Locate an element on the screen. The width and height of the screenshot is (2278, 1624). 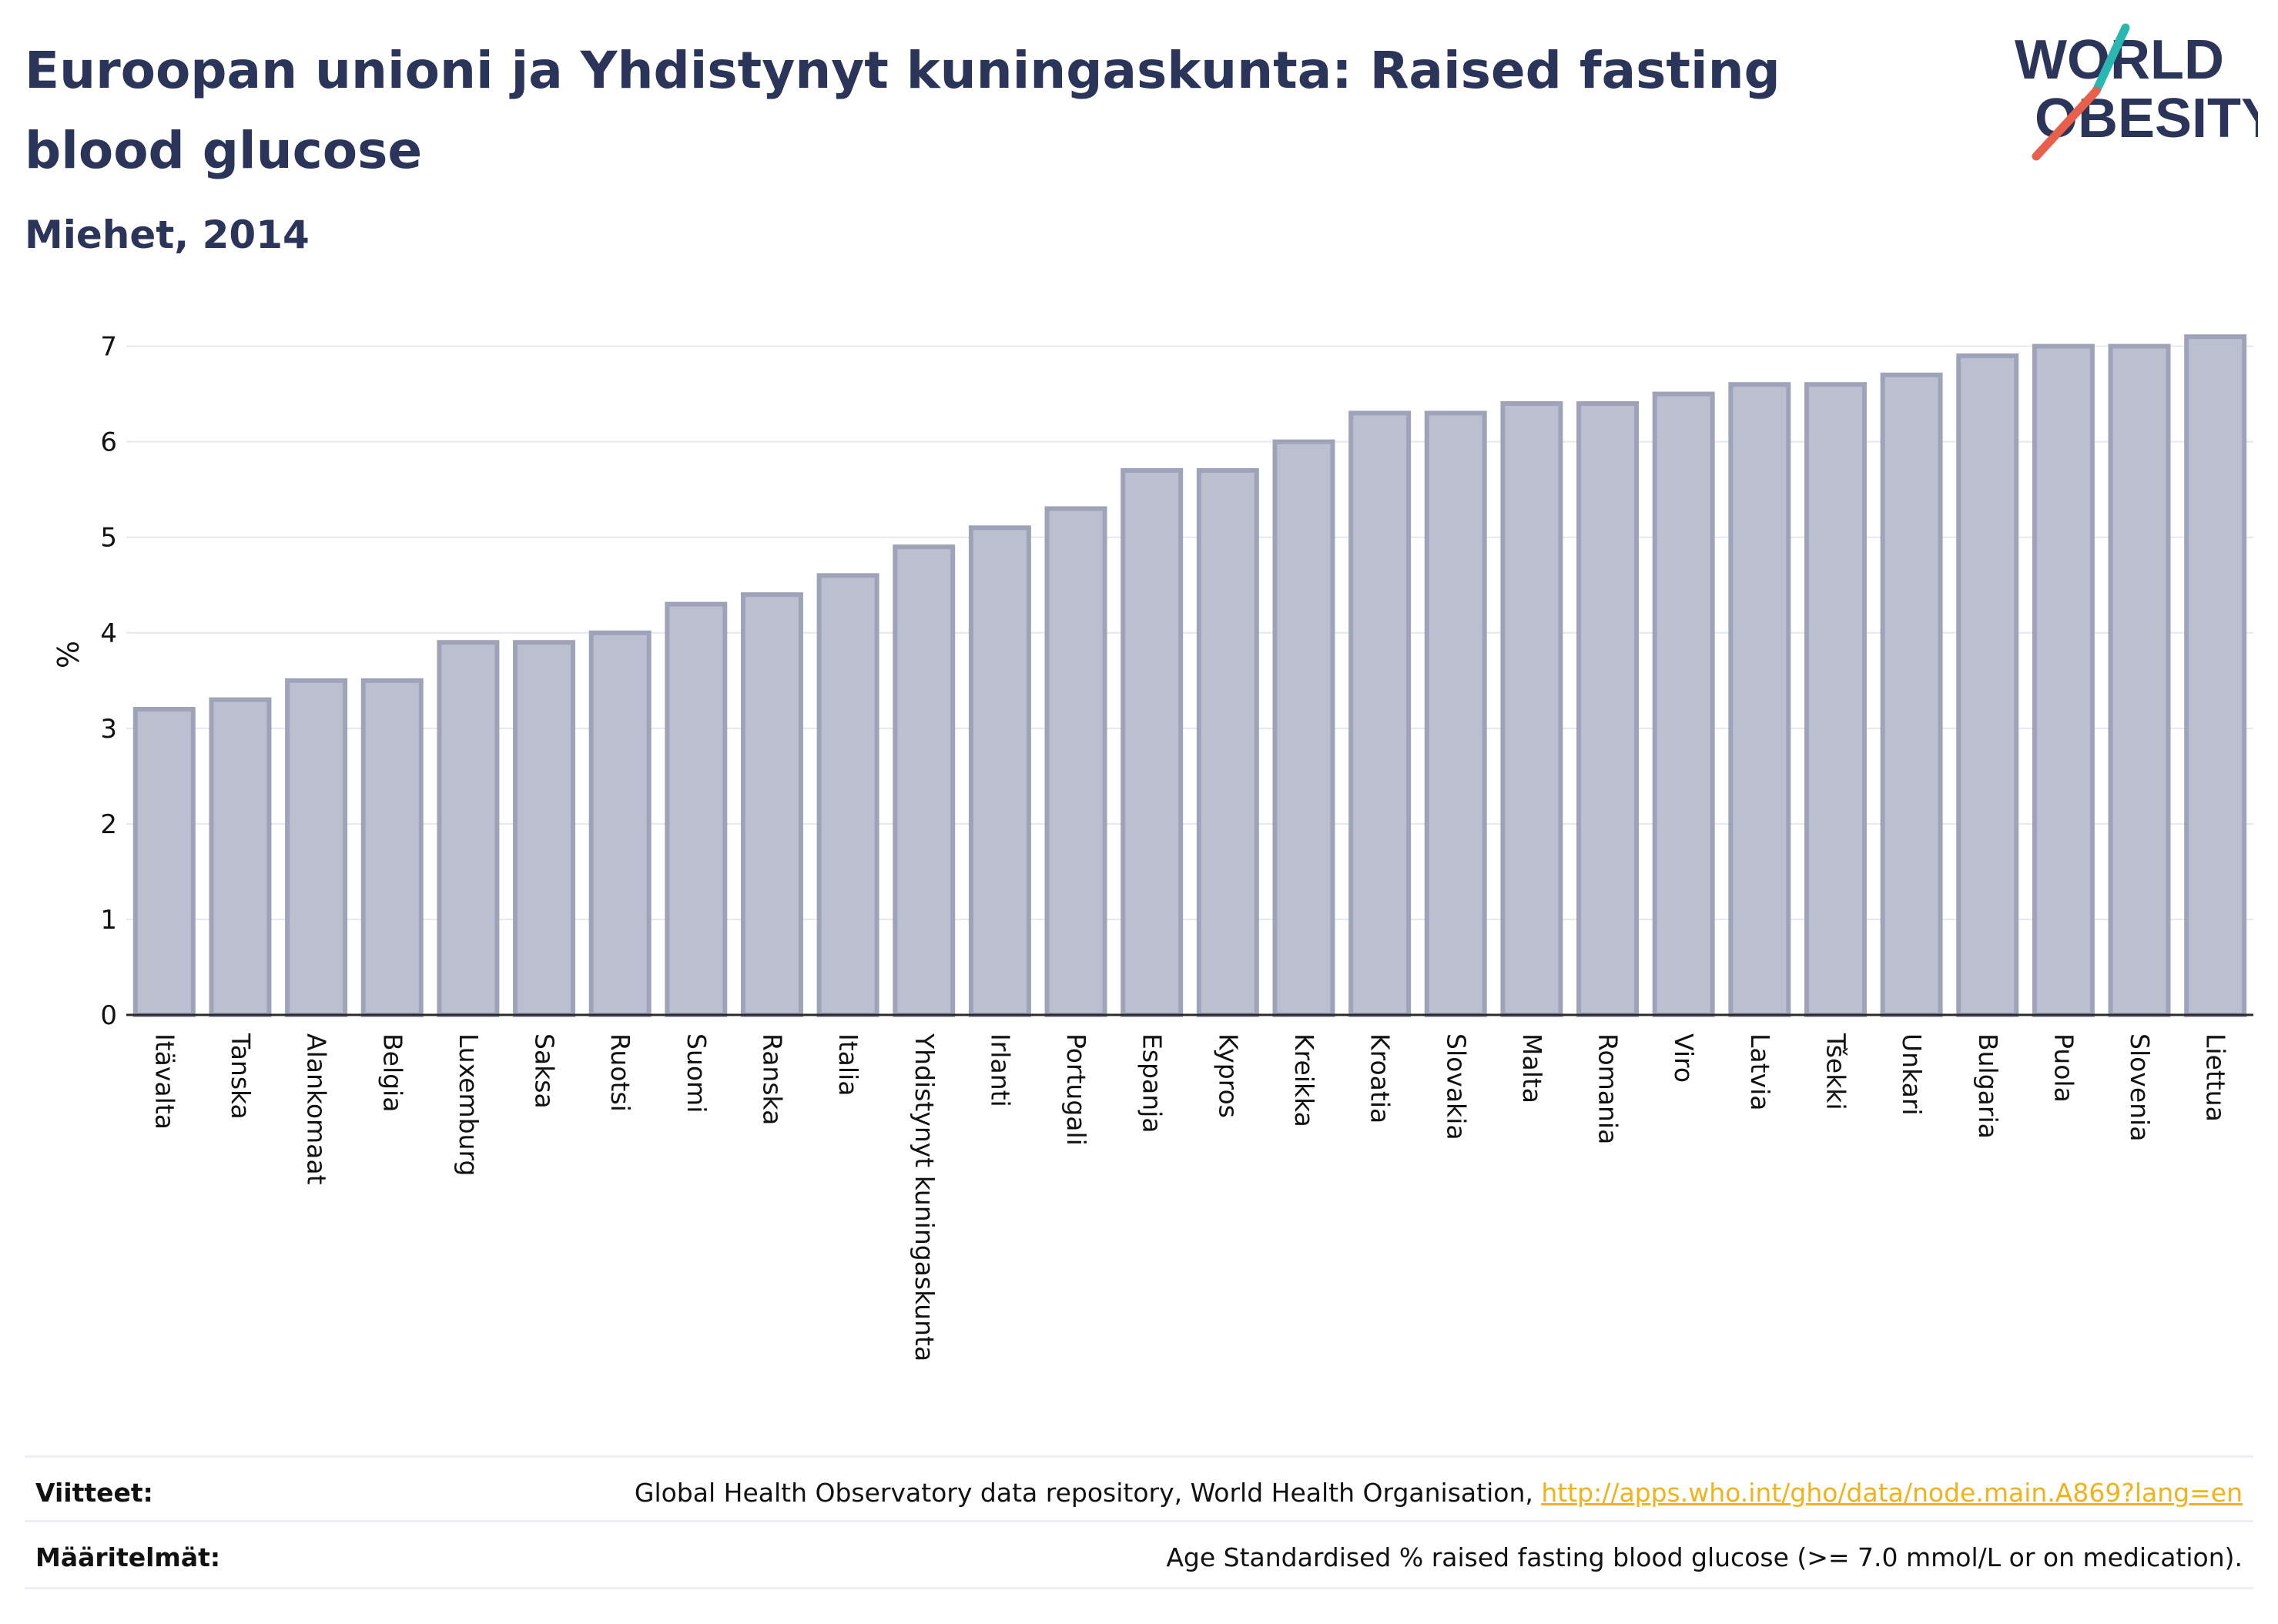
x-tick-label: Luxemburg is located at coordinates (469, 1104).